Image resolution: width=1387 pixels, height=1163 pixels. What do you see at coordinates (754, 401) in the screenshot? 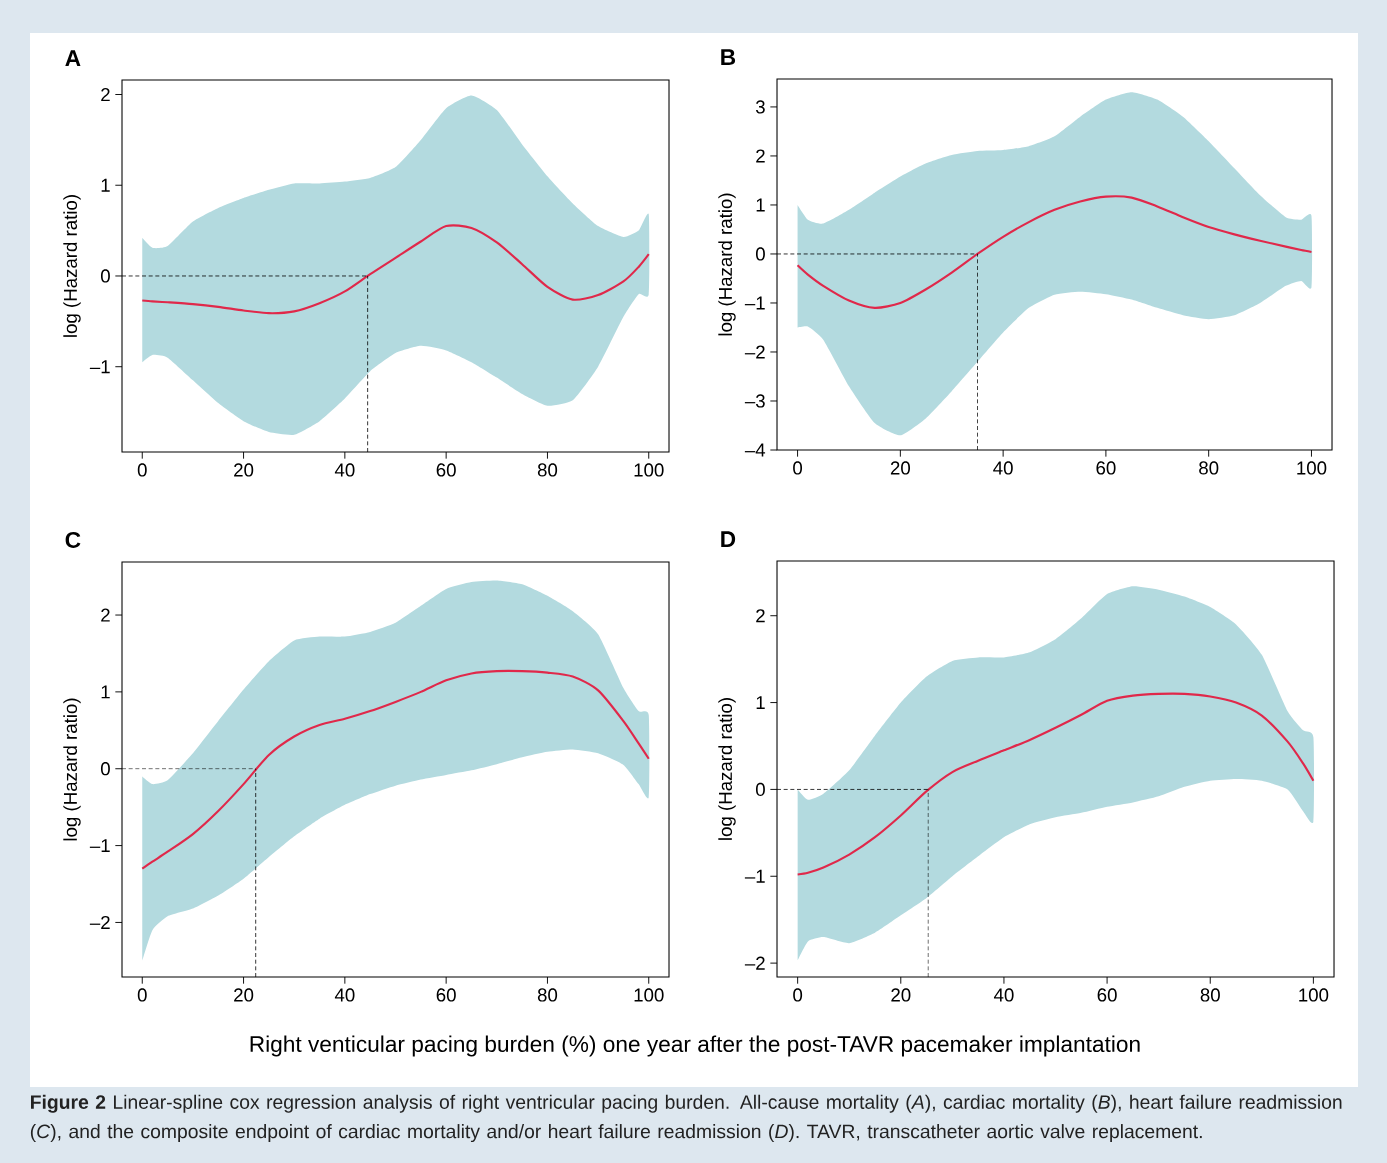
I see `y-tick-label: –3` at bounding box center [754, 401].